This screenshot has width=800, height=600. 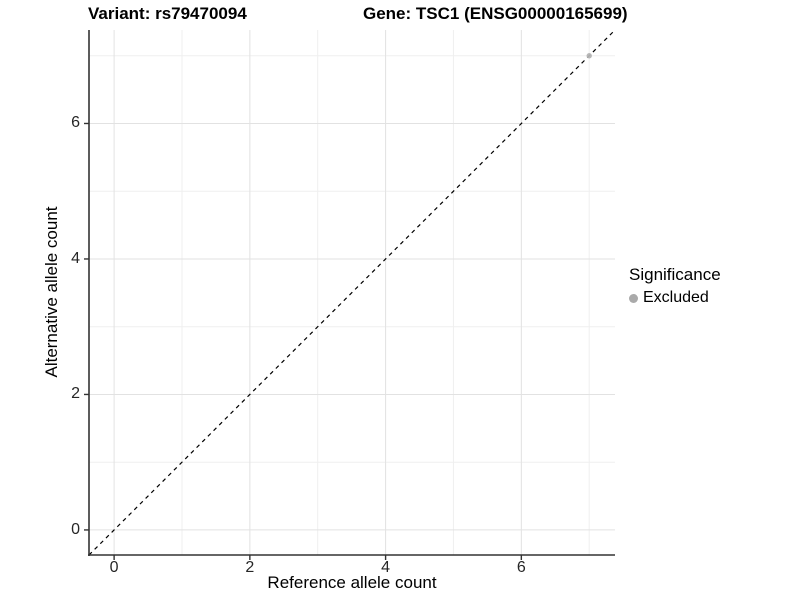 What do you see at coordinates (589, 56) in the screenshot?
I see `data-point` at bounding box center [589, 56].